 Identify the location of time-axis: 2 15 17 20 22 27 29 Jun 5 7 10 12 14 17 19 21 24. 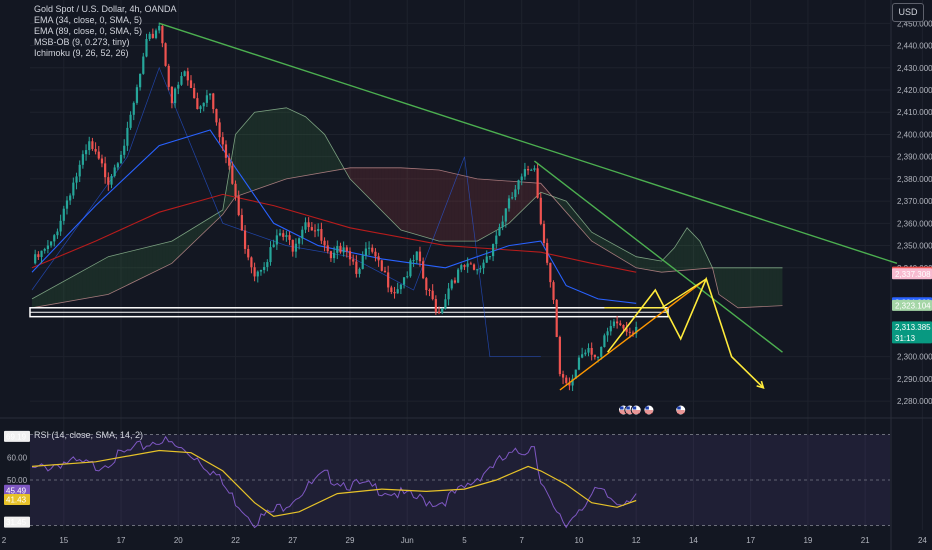
(465, 540).